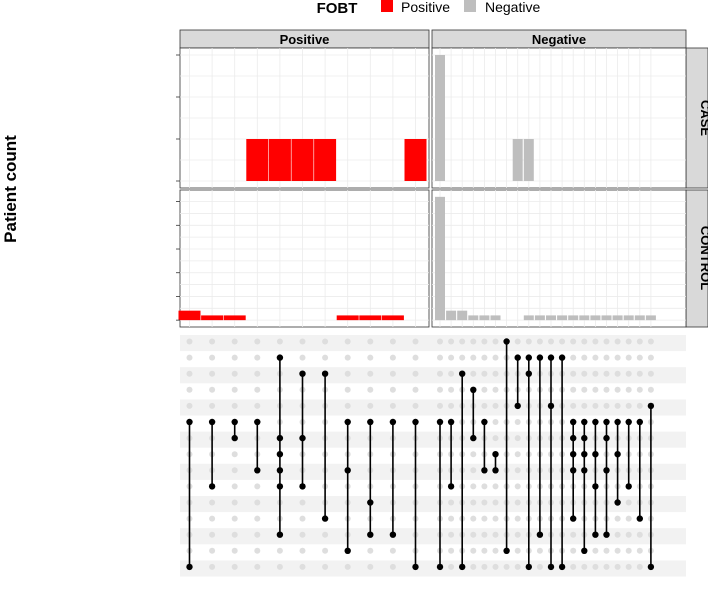 The image size is (708, 591). Describe the element at coordinates (304, 258) in the screenshot. I see `panel-positive-control` at that location.